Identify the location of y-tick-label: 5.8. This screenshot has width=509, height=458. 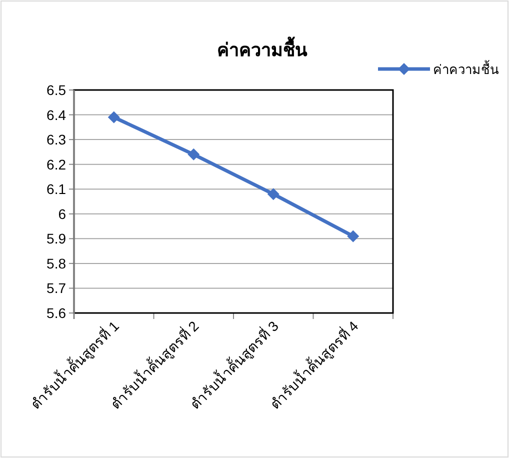
(56, 263).